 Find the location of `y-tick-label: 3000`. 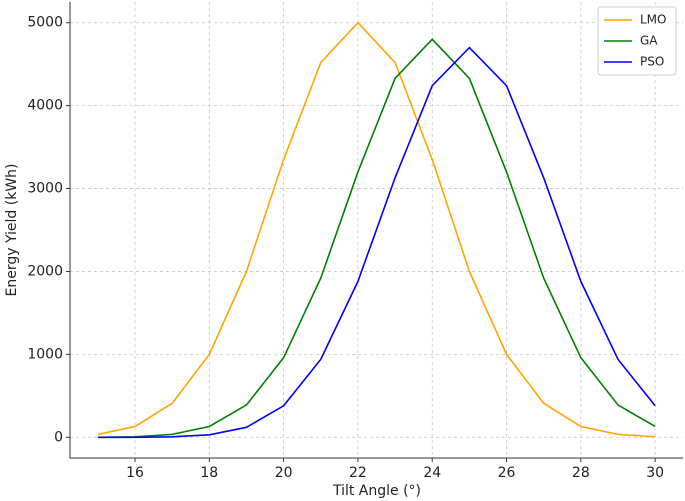

y-tick-label: 3000 is located at coordinates (45, 189).